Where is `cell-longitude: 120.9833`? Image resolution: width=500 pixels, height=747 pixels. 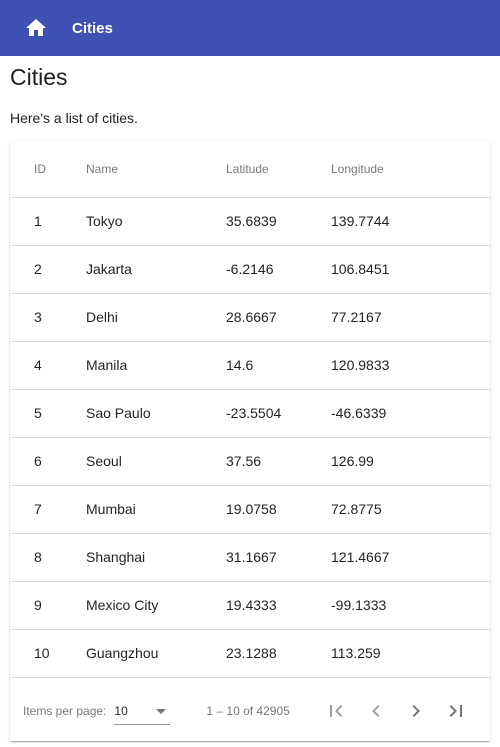 cell-longitude: 120.9833 is located at coordinates (410, 365).